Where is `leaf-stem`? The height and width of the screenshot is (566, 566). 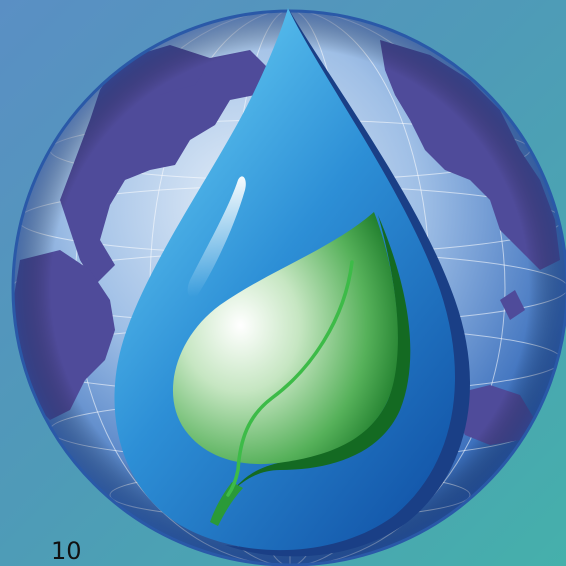
leaf-stem is located at coordinates (226, 504).